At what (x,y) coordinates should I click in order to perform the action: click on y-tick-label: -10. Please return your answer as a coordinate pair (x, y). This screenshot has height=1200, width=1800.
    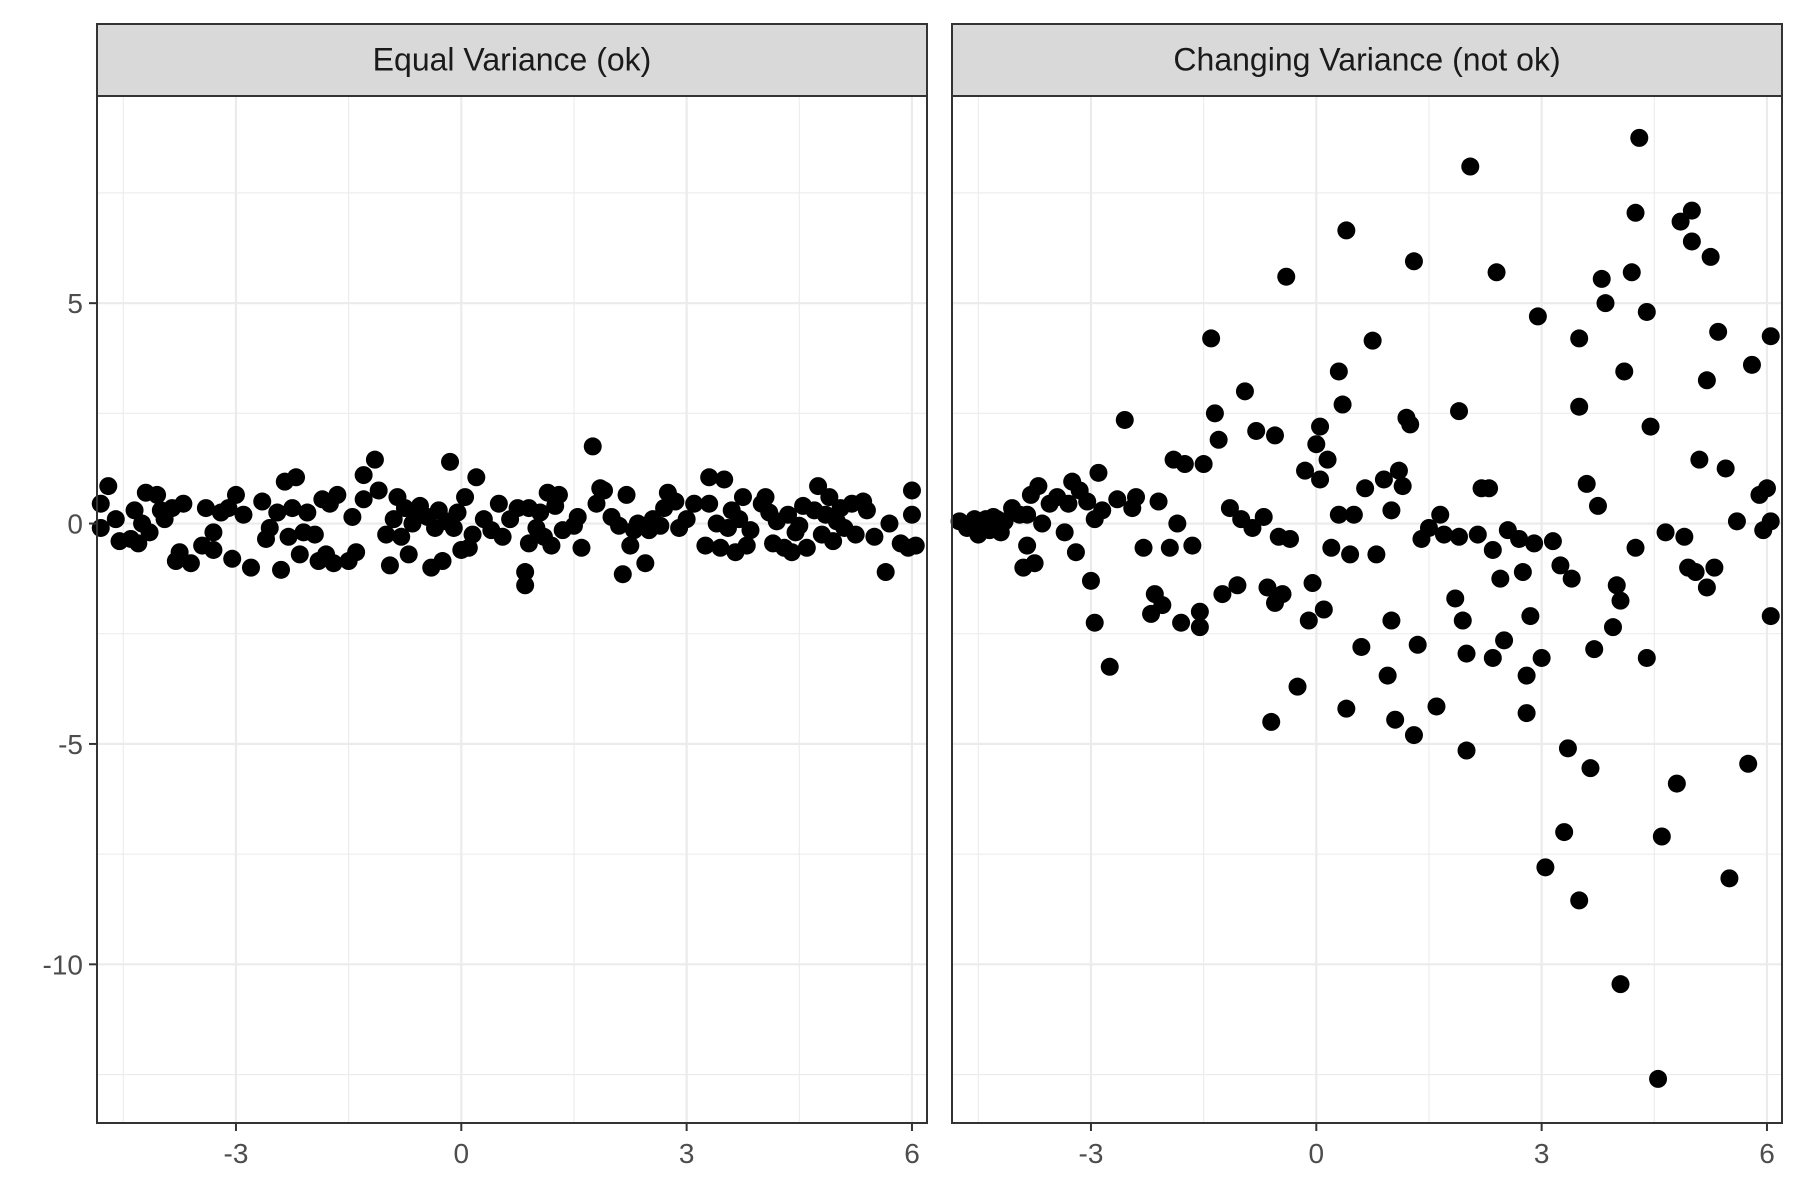
    Looking at the image, I should click on (63, 964).